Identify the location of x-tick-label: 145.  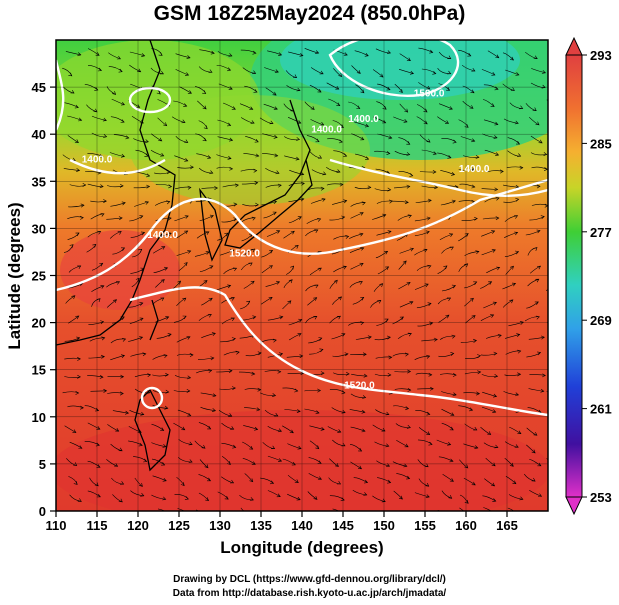
(343, 525).